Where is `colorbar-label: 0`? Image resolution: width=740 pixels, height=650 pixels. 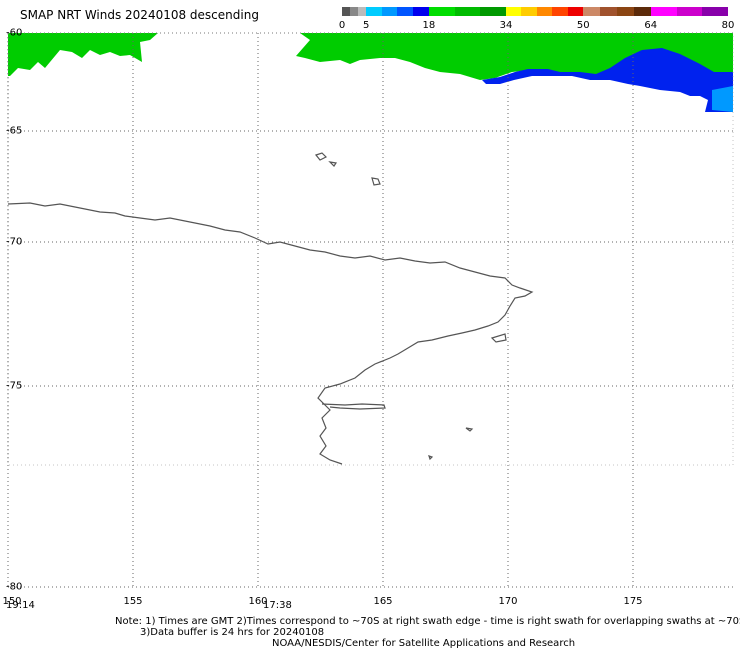
colorbar-label: 0 is located at coordinates (342, 25).